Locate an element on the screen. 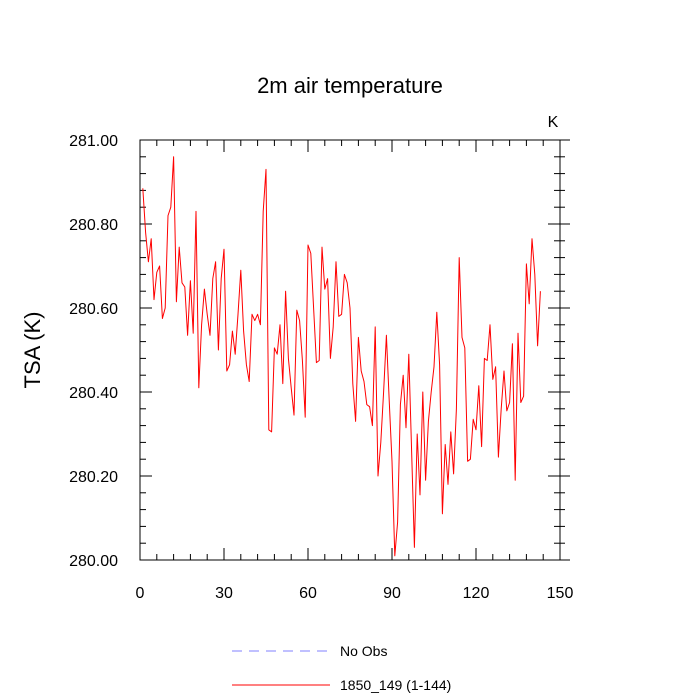 Image resolution: width=700 pixels, height=700 pixels. y-tick-label: 280.00 is located at coordinates (93, 561).